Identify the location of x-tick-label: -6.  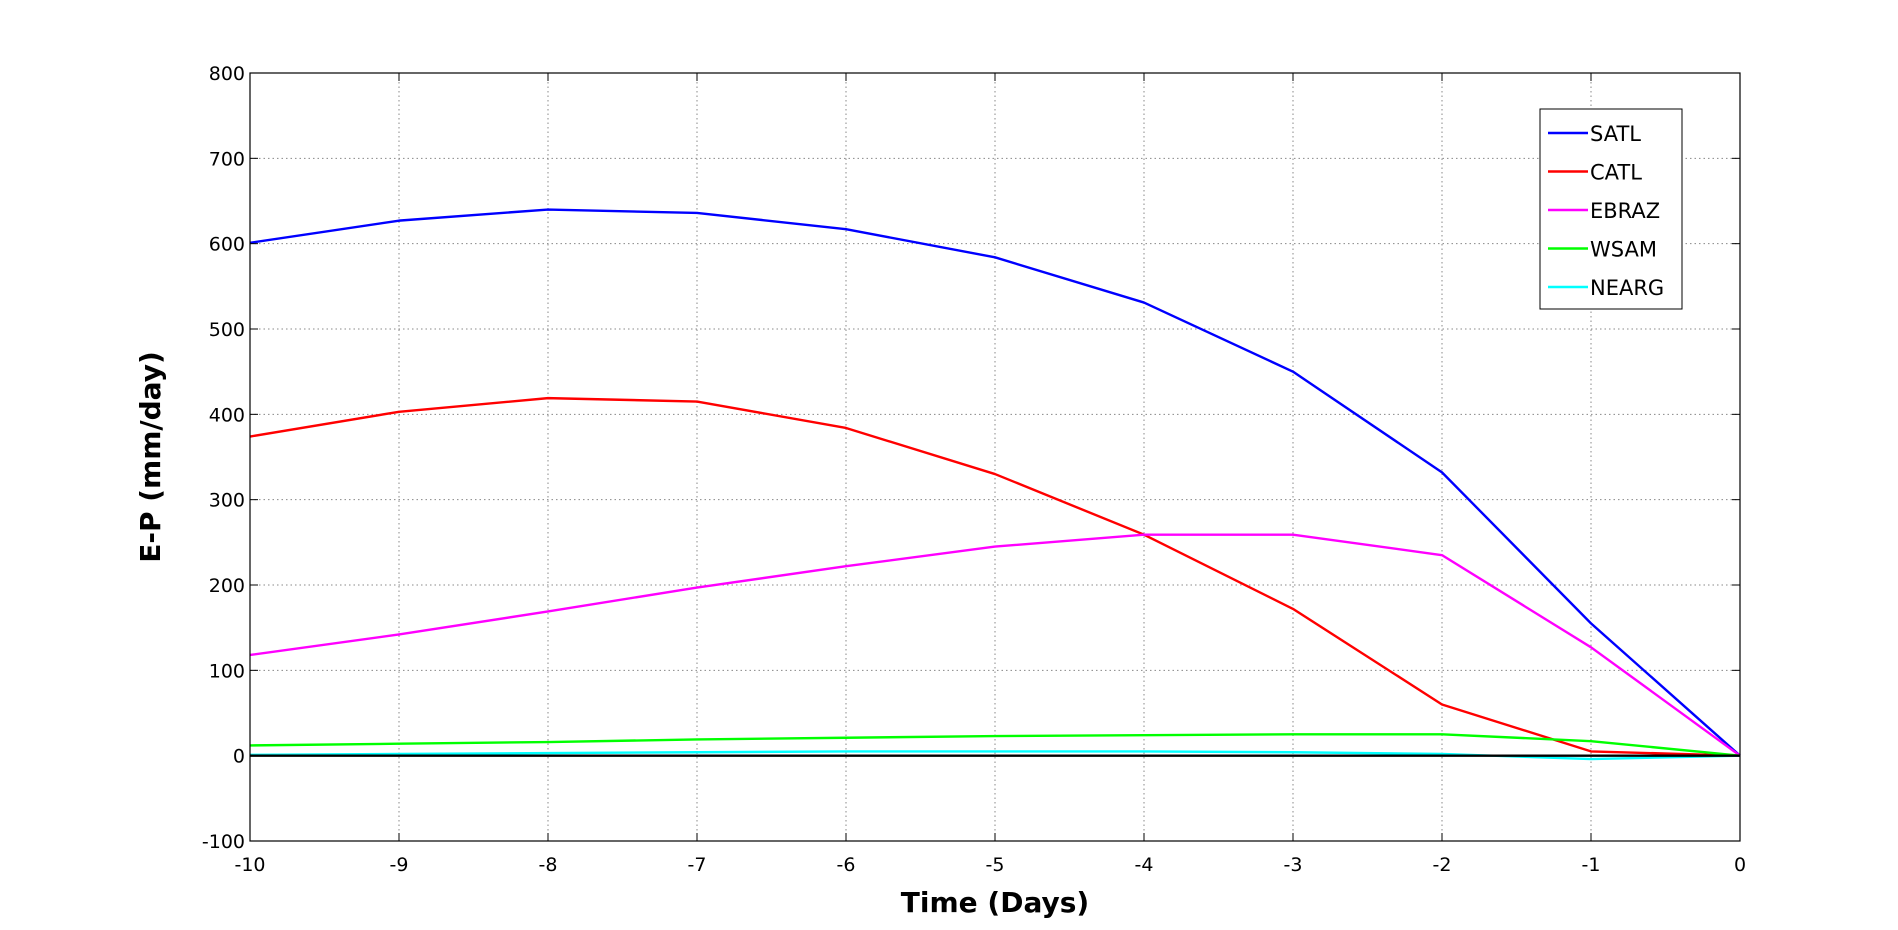
(846, 865).